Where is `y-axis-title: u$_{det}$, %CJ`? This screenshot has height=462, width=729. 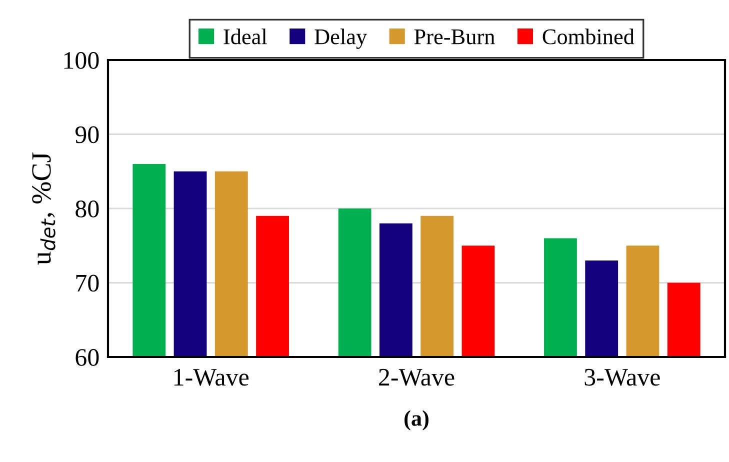 y-axis-title: u$_{det}$, %CJ is located at coordinates (44, 208).